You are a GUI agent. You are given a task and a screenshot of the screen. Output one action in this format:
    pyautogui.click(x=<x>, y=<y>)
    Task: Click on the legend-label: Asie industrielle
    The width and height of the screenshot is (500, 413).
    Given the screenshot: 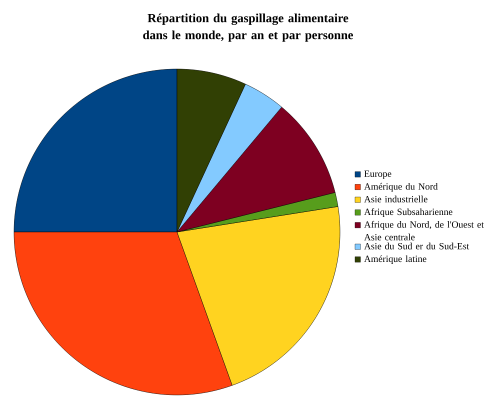 What is the action you would take?
    pyautogui.click(x=396, y=199)
    